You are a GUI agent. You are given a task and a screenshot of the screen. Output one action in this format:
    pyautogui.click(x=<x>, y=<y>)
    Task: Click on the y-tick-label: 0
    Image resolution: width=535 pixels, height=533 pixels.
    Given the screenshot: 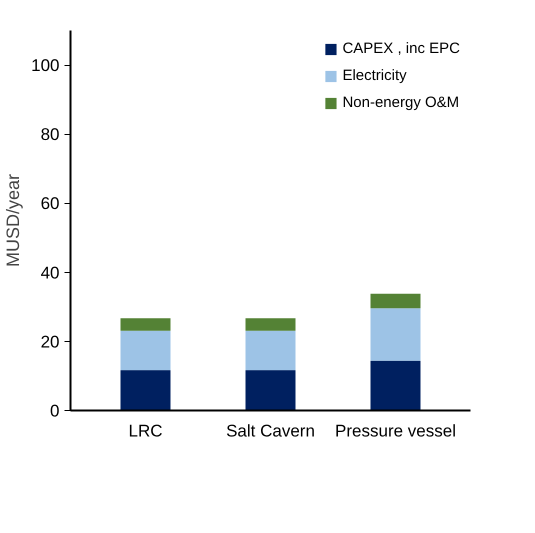 What is the action you would take?
    pyautogui.click(x=55, y=411)
    